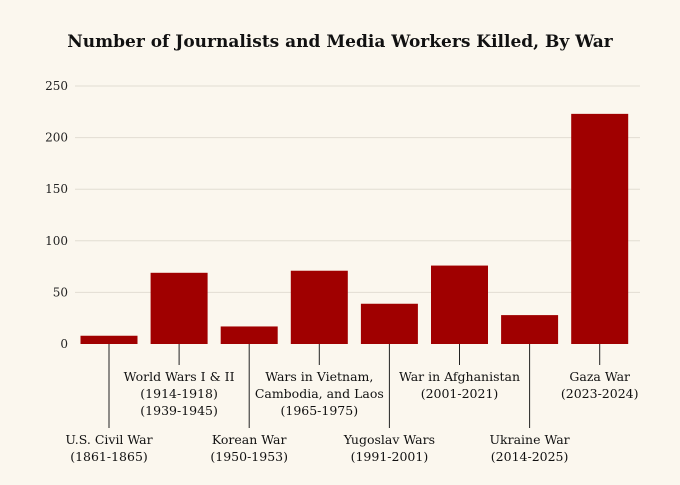 The width and height of the screenshot is (680, 485). What do you see at coordinates (56, 241) in the screenshot?
I see `y-tick-label: 100` at bounding box center [56, 241].